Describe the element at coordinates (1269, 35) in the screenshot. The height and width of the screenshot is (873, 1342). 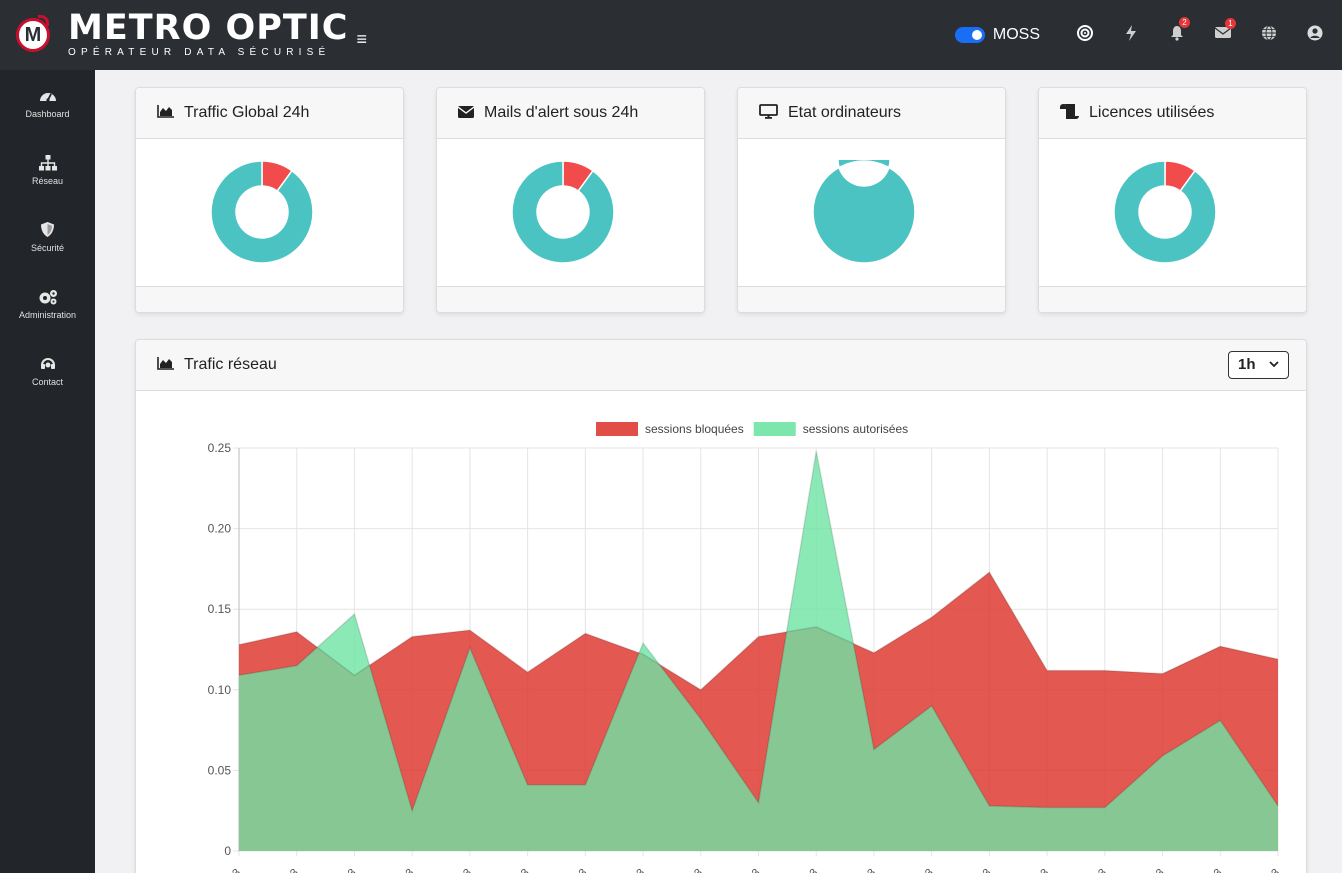
I see `globe-icon` at that location.